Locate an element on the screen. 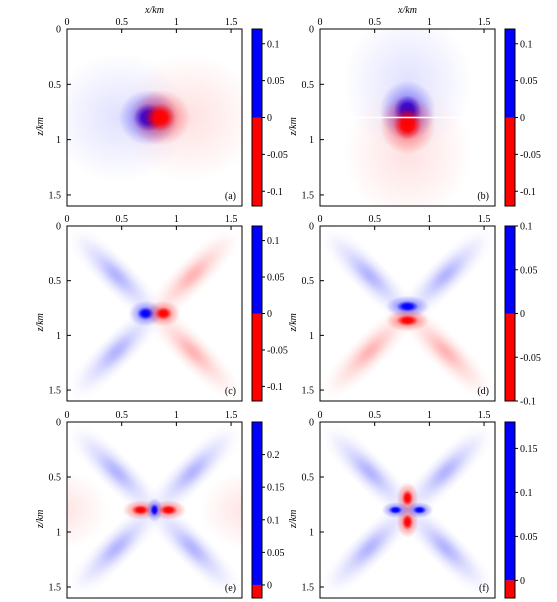 Image resolution: width=557 pixels, height=602 pixels. panel-d: 0 0.5 1 1.5 0 0.5 1 1.5 z/km (d) 0.1 0.05 0 -0.05 -0.1 is located at coordinates (414, 311).